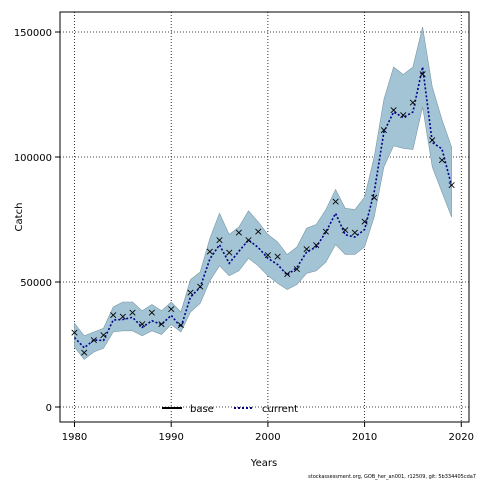 This screenshot has width=480, height=480. I want to click on y-tick-label: 0, so click(49, 408).